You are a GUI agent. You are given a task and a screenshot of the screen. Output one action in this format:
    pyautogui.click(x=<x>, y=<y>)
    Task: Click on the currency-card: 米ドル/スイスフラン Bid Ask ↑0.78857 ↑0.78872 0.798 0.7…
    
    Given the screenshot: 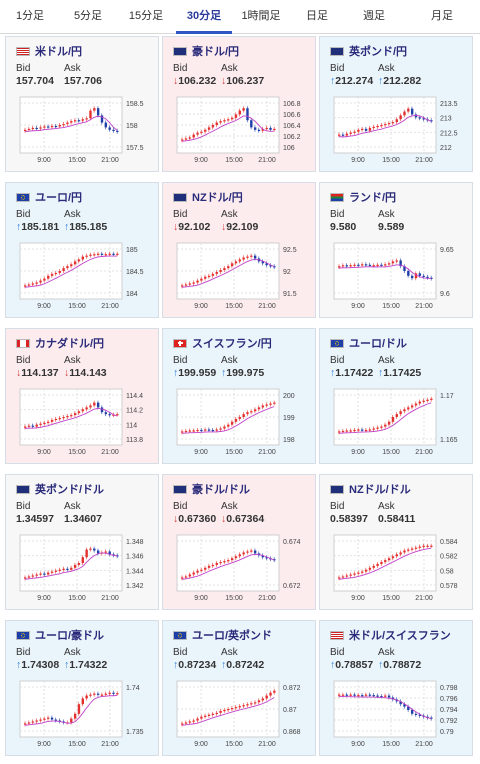 What is the action you would take?
    pyautogui.click(x=396, y=688)
    